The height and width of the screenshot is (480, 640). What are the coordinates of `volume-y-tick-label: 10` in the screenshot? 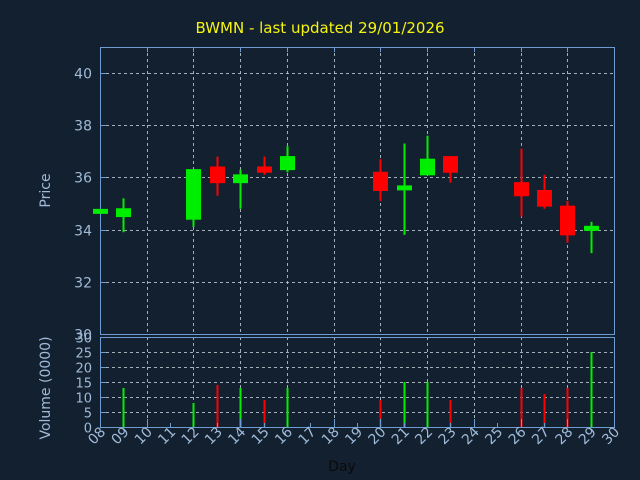 It's located at (83, 399).